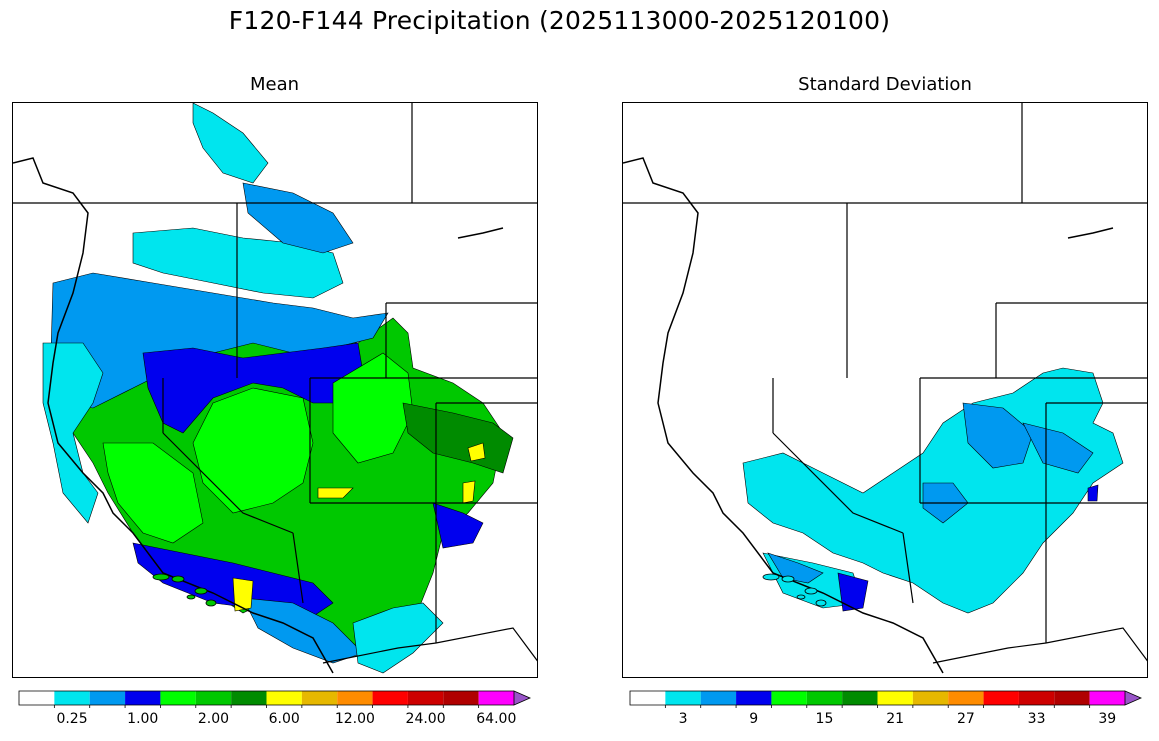 The width and height of the screenshot is (1159, 741). Describe the element at coordinates (354, 719) in the screenshot. I see `colorbar-tick-label: 12.00` at that location.